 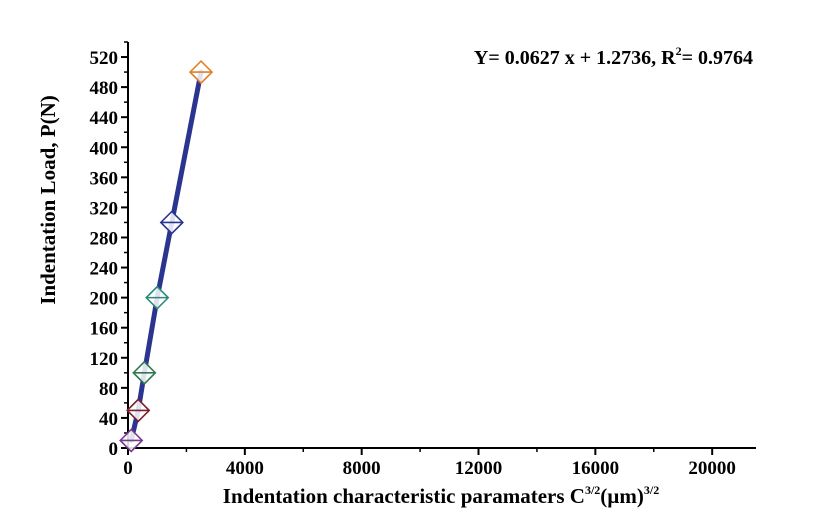 What do you see at coordinates (104, 359) in the screenshot?
I see `y-tick-label: 120` at bounding box center [104, 359].